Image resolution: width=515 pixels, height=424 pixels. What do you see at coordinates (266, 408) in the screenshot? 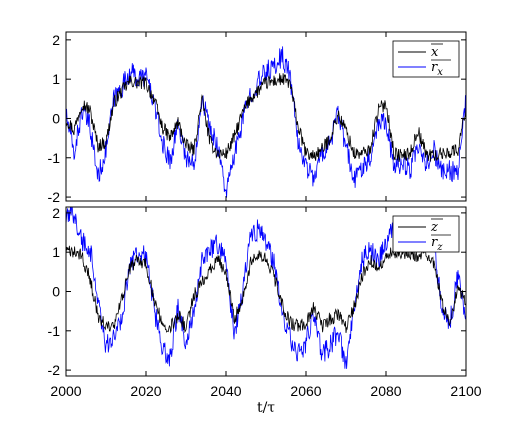
I see `x-axis-label: t/τ` at bounding box center [266, 408].